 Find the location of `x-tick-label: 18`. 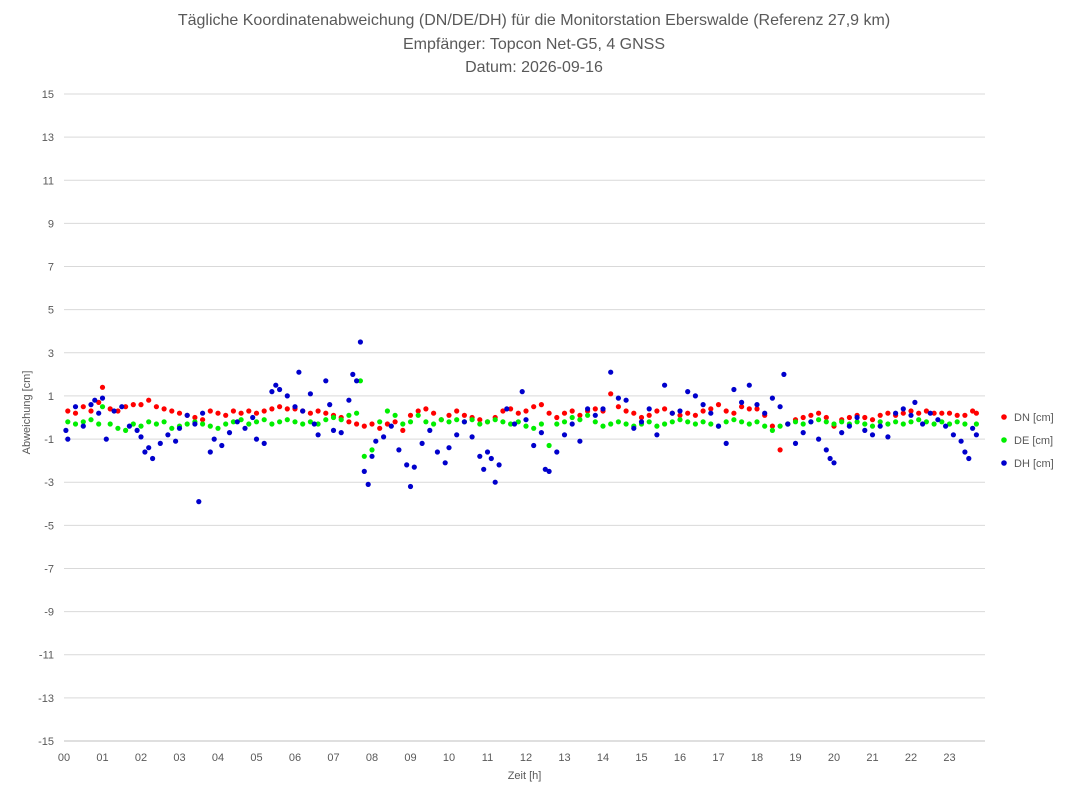

x-tick-label: 18 is located at coordinates (757, 758).